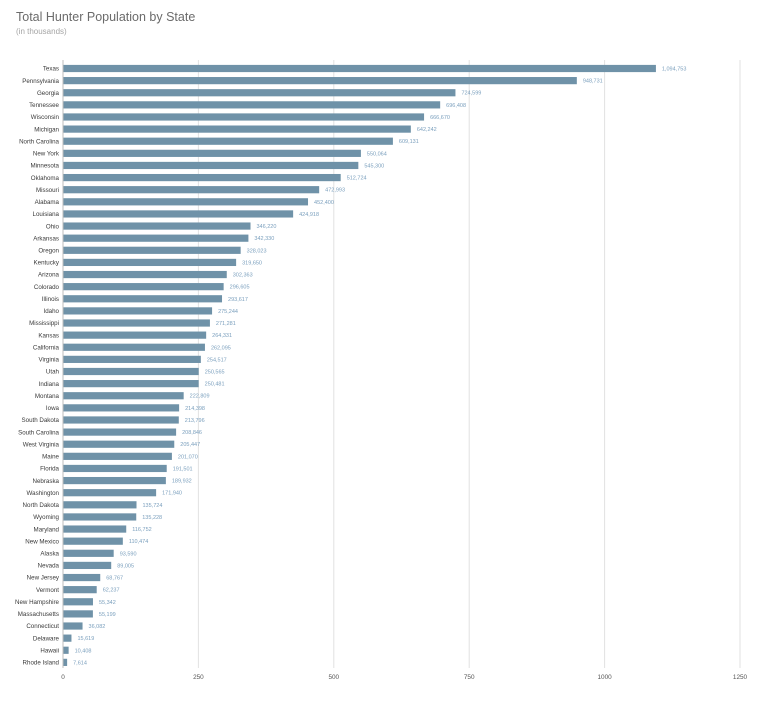  I want to click on category-label: New Jersey, so click(43, 578).